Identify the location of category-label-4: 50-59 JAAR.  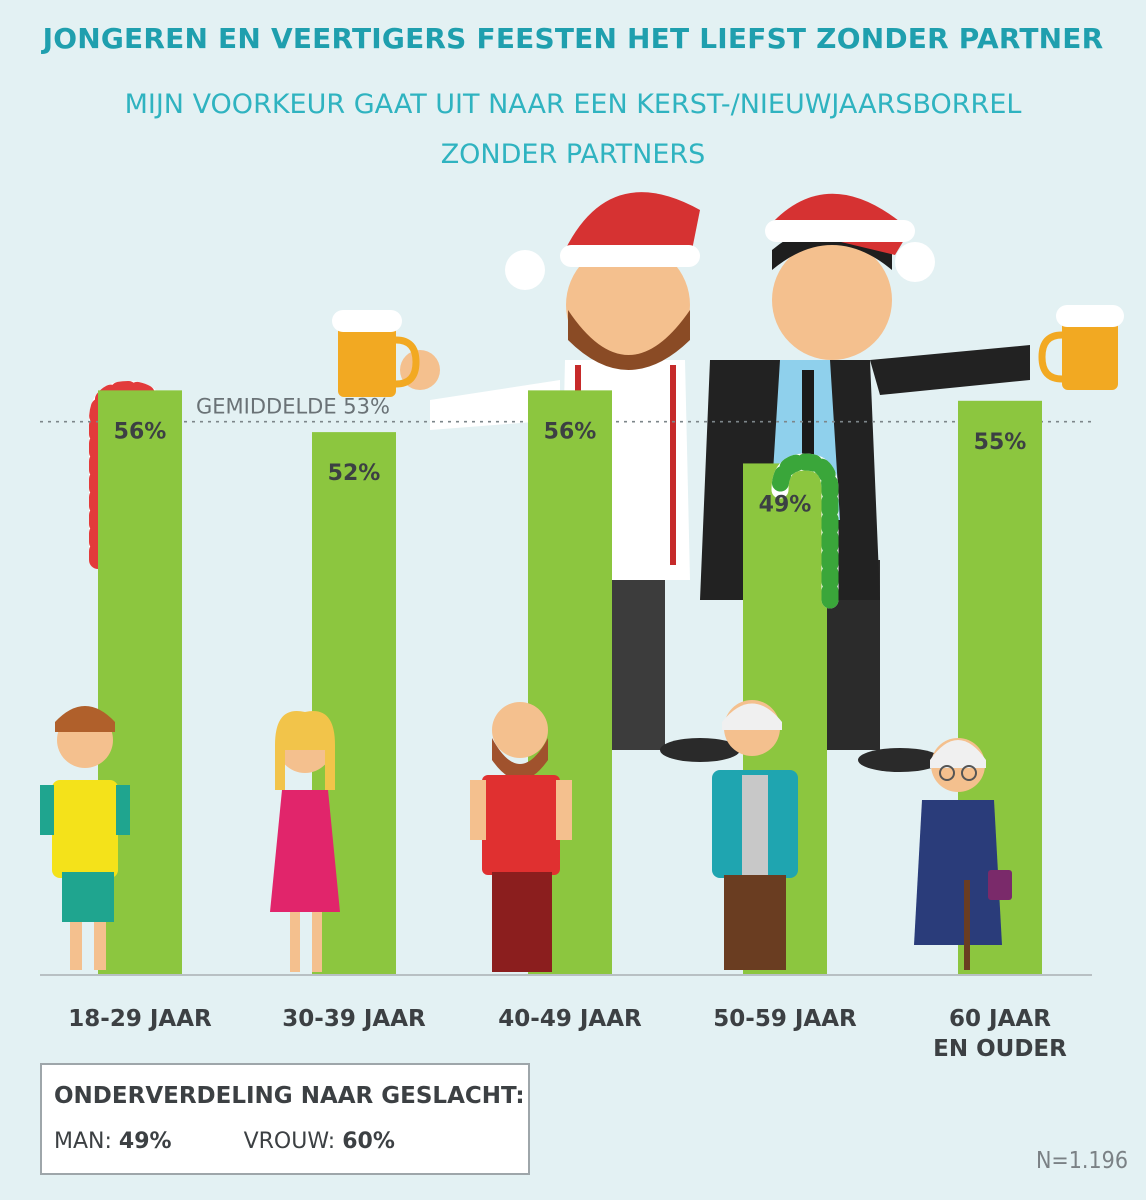
(785, 1019).